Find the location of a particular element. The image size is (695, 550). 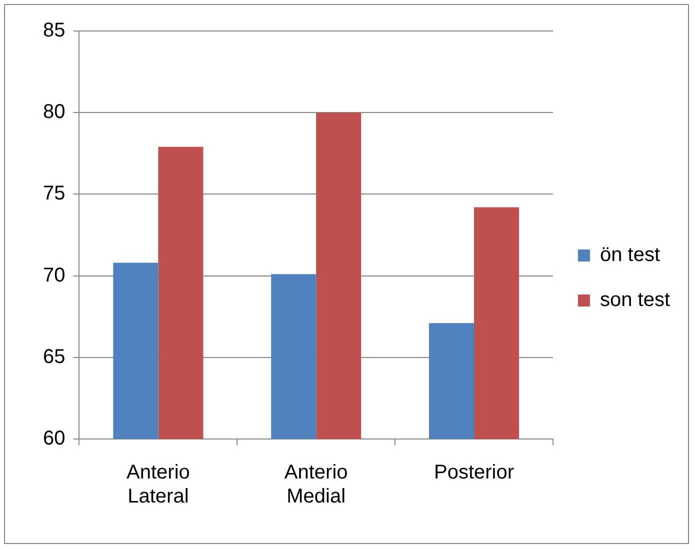

y-tick-label: 60 is located at coordinates (54, 439).